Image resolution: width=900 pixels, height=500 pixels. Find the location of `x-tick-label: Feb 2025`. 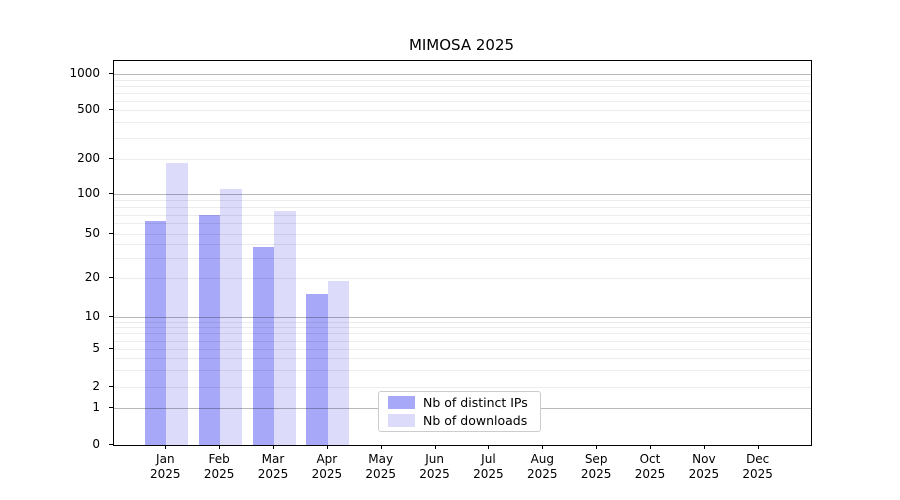

x-tick-label: Feb 2025 is located at coordinates (219, 466).